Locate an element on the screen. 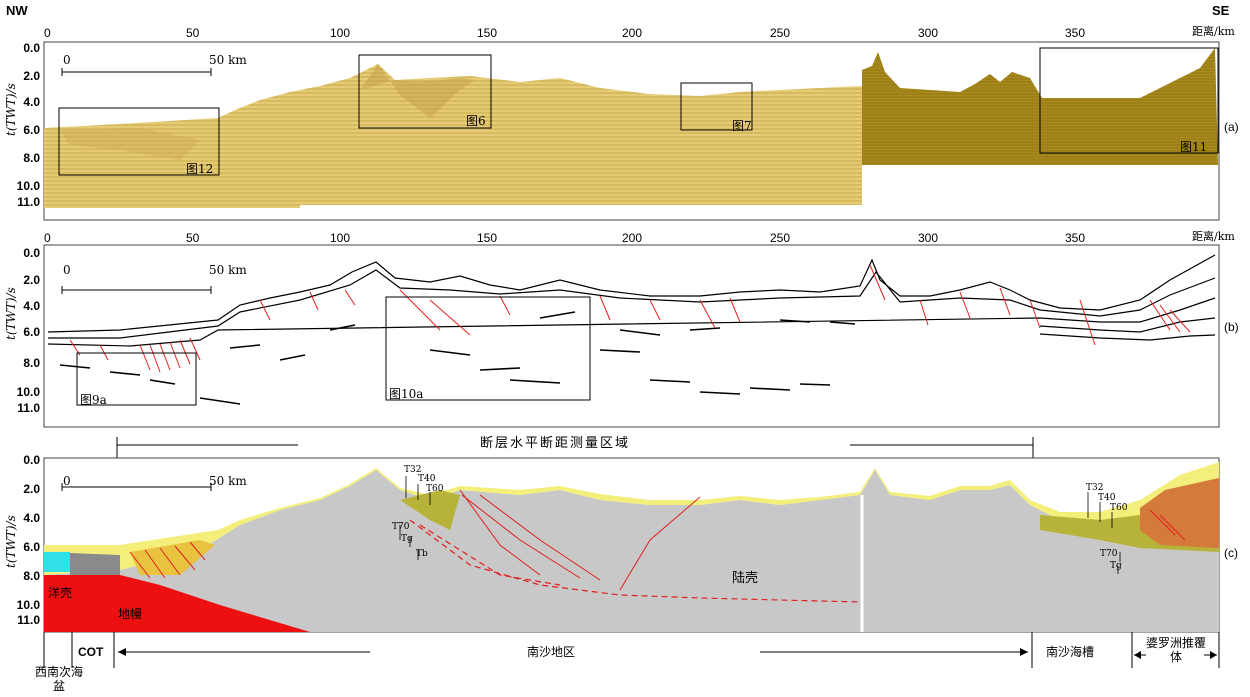  panel-a-tag: (a) is located at coordinates (1231, 127).